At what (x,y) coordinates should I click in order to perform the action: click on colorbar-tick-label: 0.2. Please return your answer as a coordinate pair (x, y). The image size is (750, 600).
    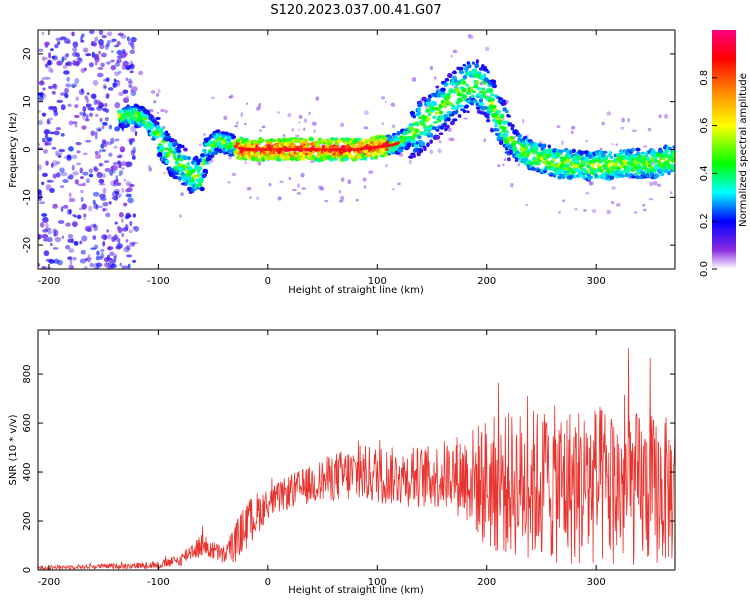
    Looking at the image, I should click on (704, 221).